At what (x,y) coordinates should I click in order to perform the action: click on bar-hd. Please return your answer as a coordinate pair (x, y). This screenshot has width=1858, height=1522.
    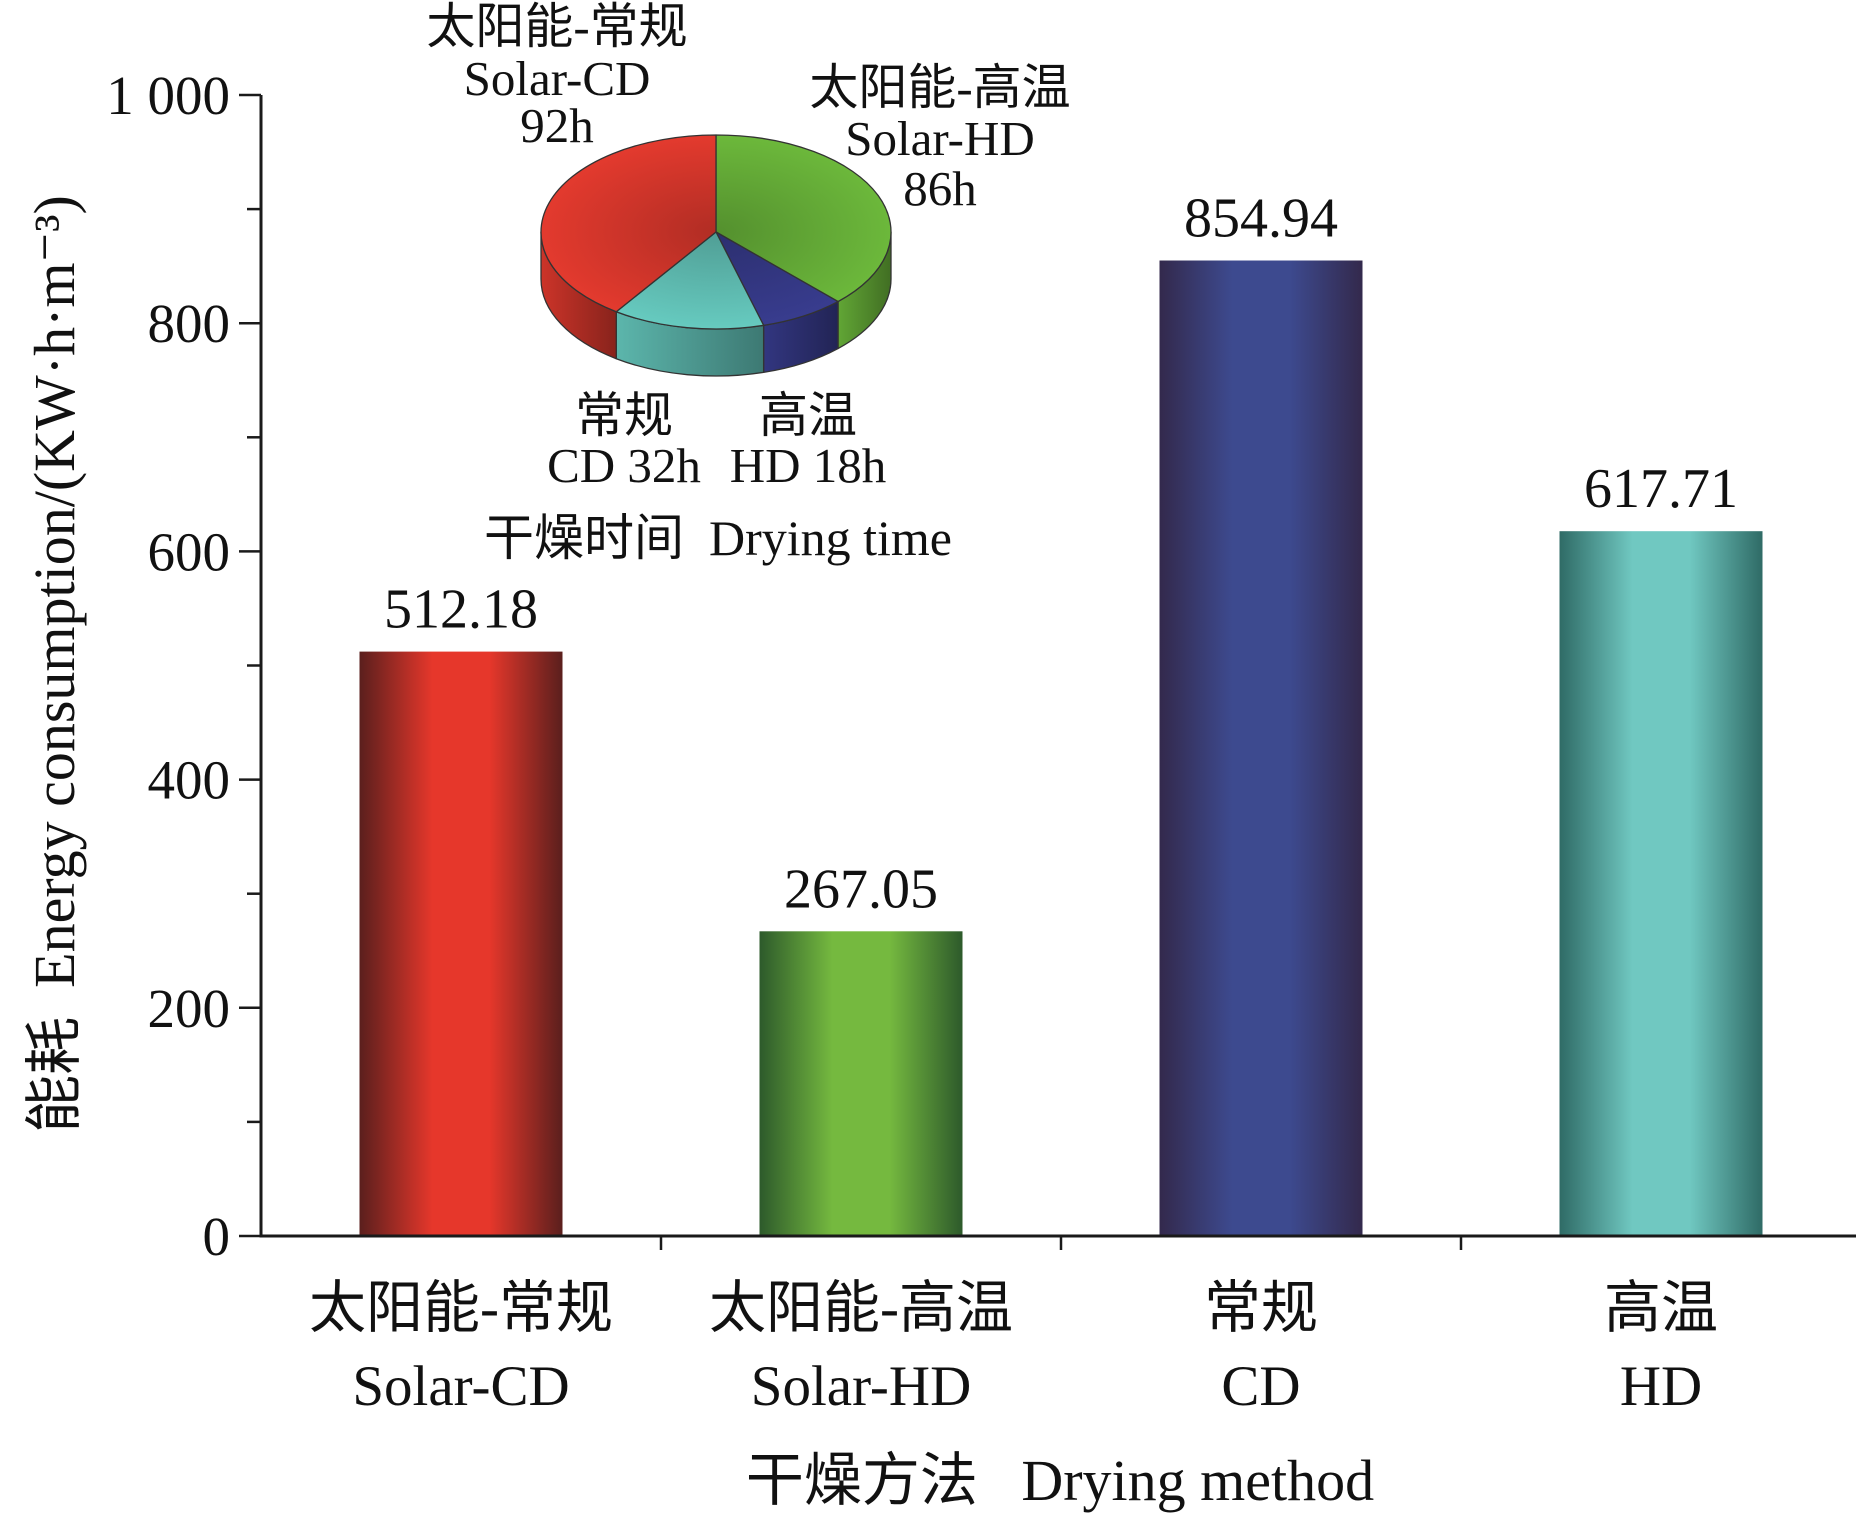
    Looking at the image, I should click on (1661, 883).